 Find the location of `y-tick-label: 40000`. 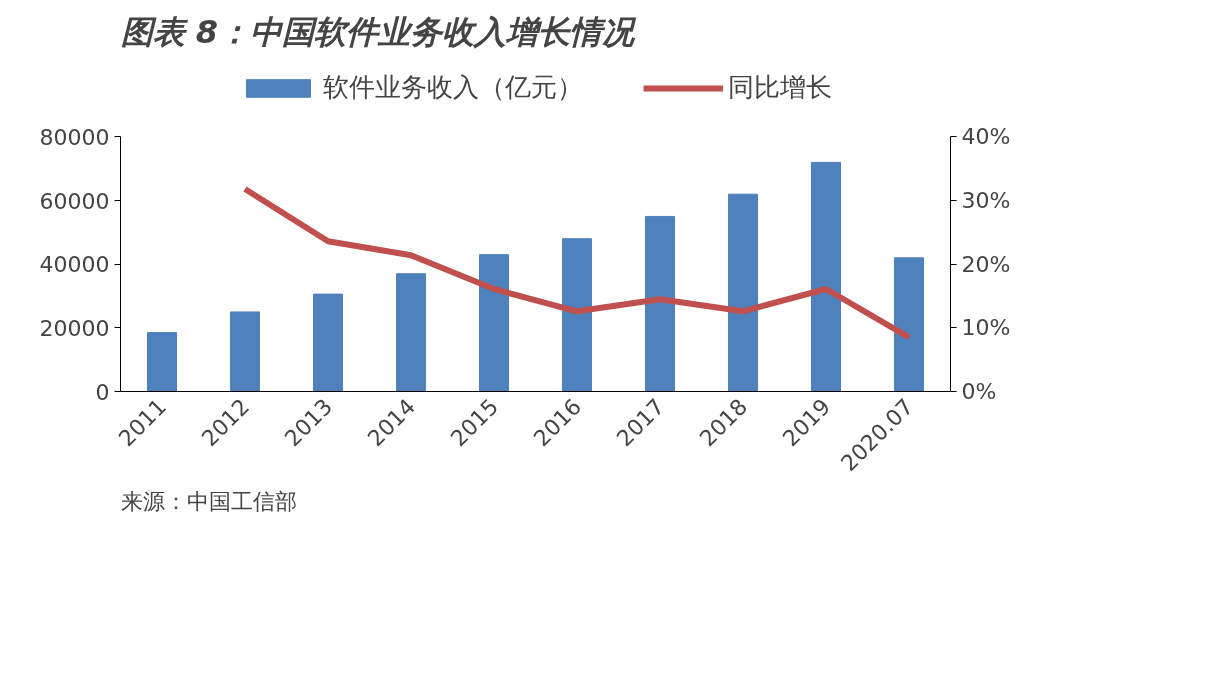

y-tick-label: 40000 is located at coordinates (74, 265).